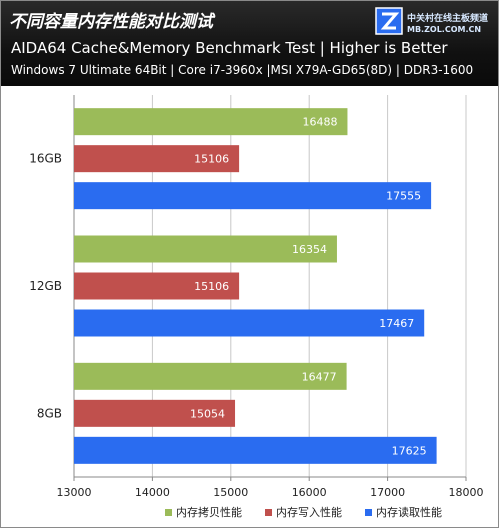  What do you see at coordinates (45, 286) in the screenshot?
I see `category-label: 12GB` at bounding box center [45, 286].